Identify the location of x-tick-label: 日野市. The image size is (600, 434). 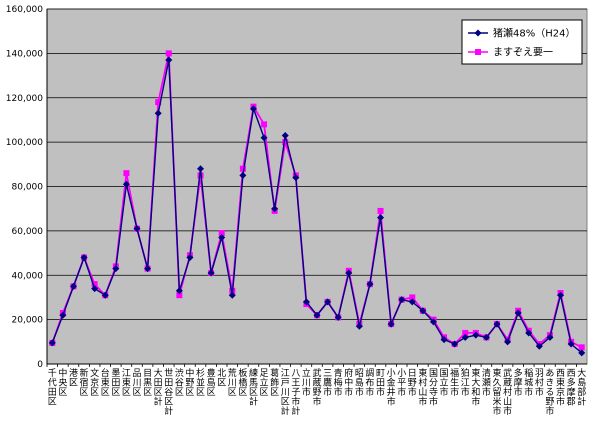
(412, 383).